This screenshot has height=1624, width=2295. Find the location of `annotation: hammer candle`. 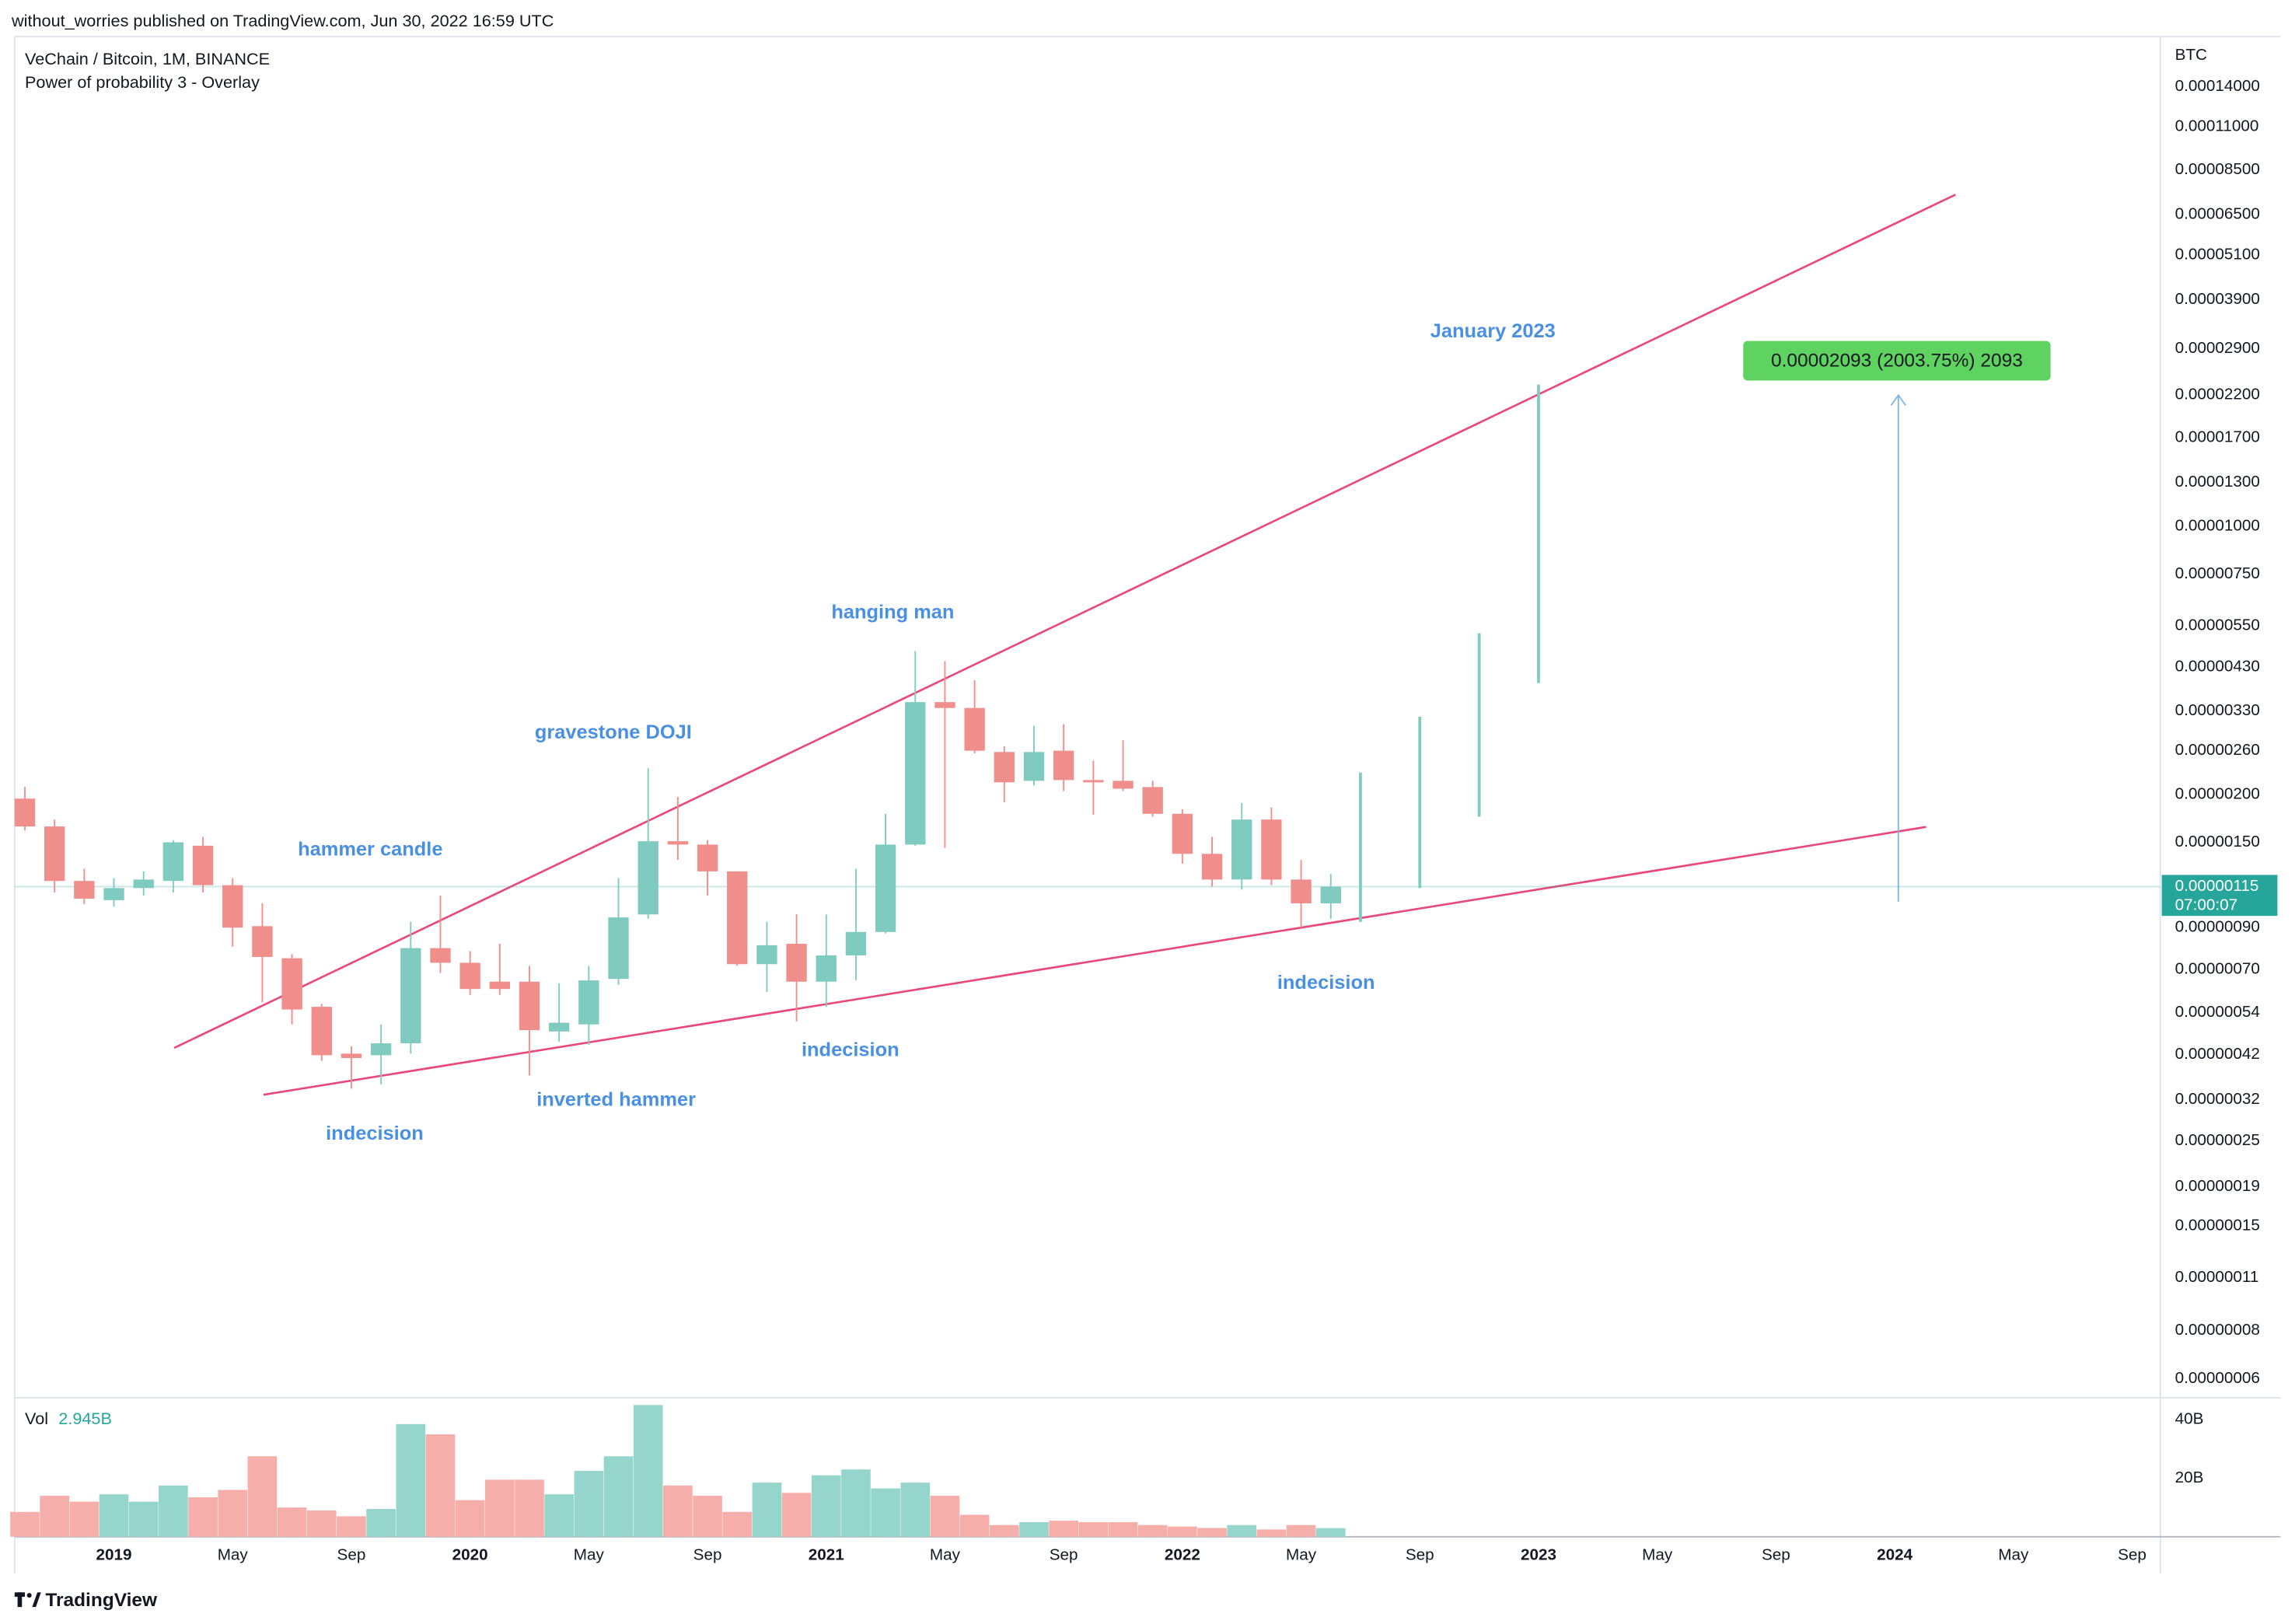

annotation: hammer candle is located at coordinates (370, 850).